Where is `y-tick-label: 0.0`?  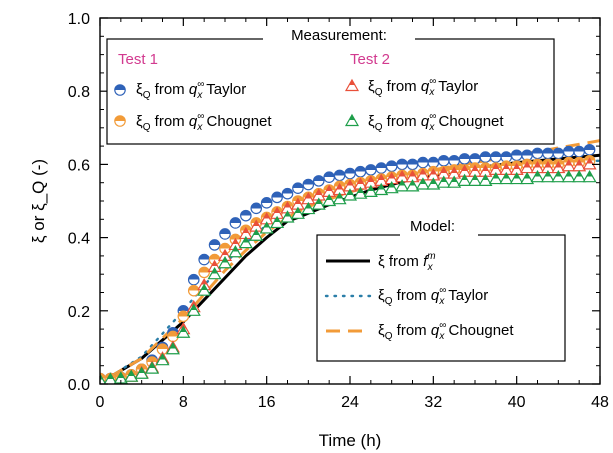 y-tick-label: 0.0 is located at coordinates (79, 385).